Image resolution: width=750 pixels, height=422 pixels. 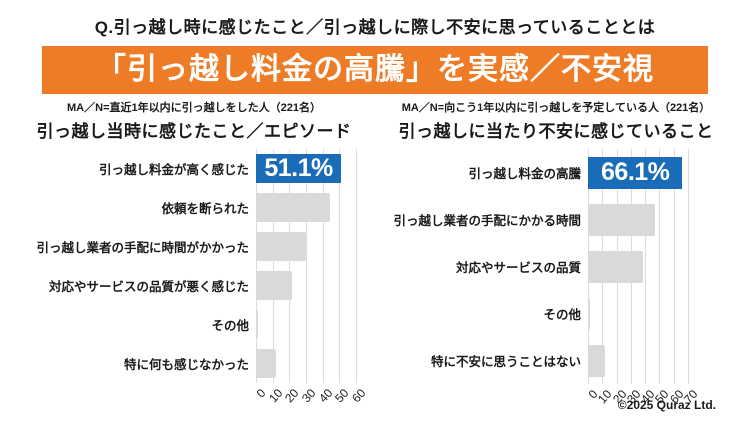 I want to click on plot-area: 51.1%, so click(x=306, y=266).